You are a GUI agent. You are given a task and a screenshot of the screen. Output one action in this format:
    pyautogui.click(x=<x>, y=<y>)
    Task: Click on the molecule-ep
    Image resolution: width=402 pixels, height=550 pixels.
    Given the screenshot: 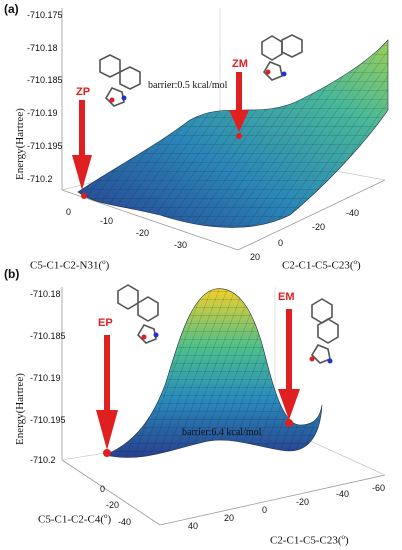 What is the action you would take?
    pyautogui.click(x=138, y=314)
    